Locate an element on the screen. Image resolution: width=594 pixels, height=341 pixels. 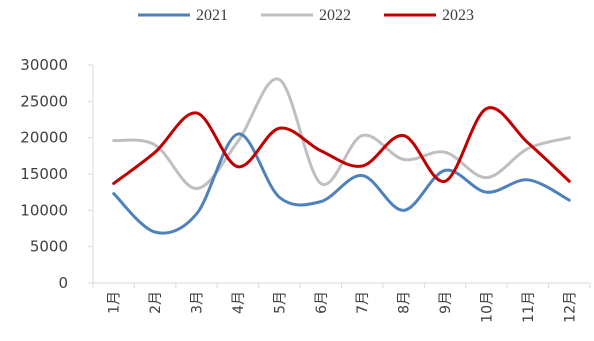
y-tick-label: 30000 is located at coordinates (44, 65).